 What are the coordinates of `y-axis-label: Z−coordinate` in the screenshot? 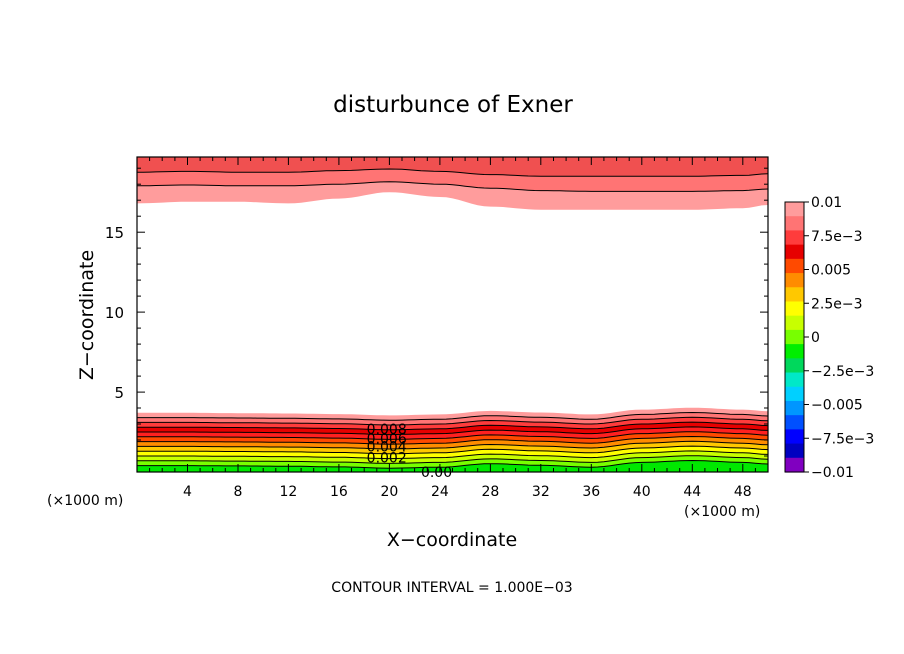 It's located at (87, 315).